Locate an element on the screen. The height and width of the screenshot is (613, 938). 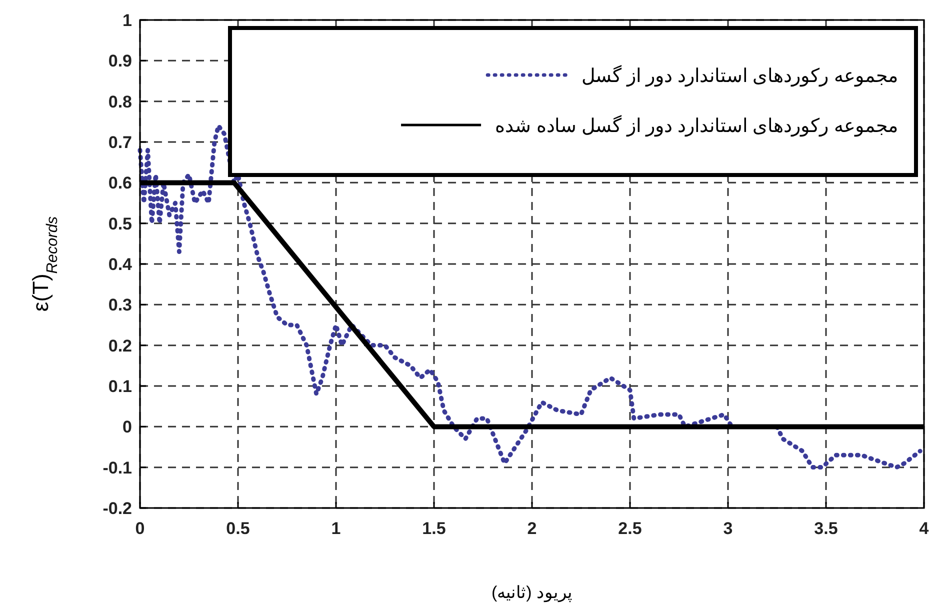
y-tick-label: 0 is located at coordinates (127, 427).